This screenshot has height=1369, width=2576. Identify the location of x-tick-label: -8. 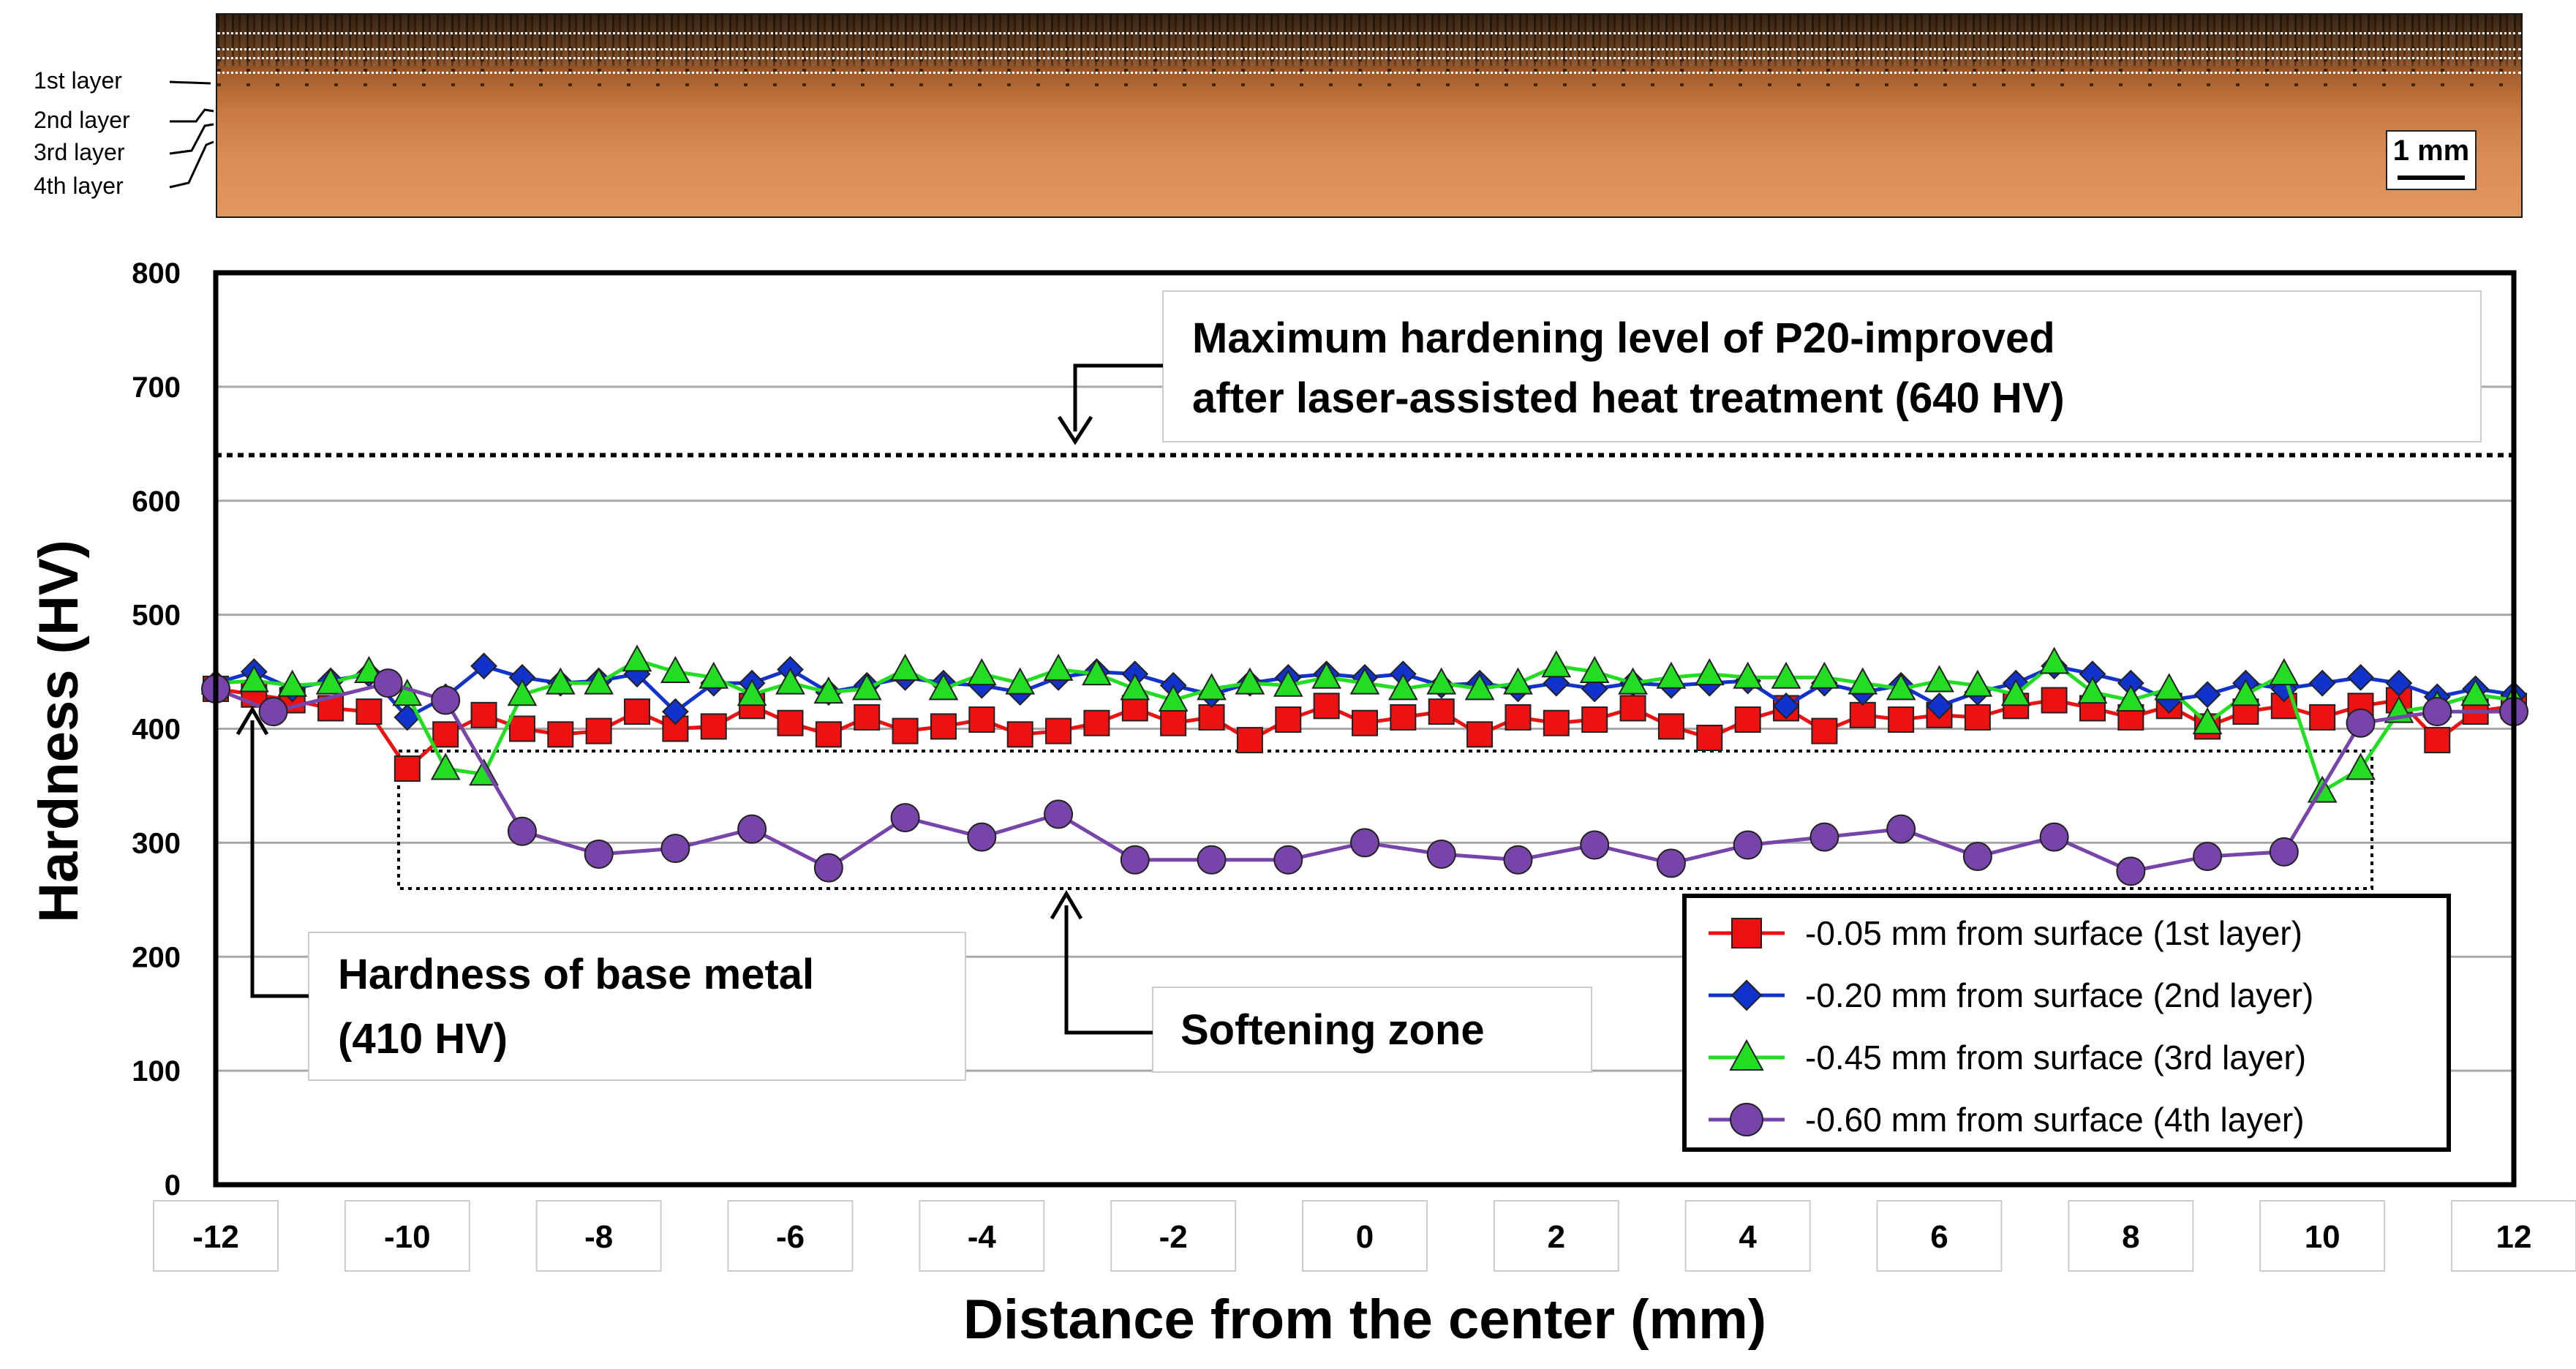
(598, 1237).